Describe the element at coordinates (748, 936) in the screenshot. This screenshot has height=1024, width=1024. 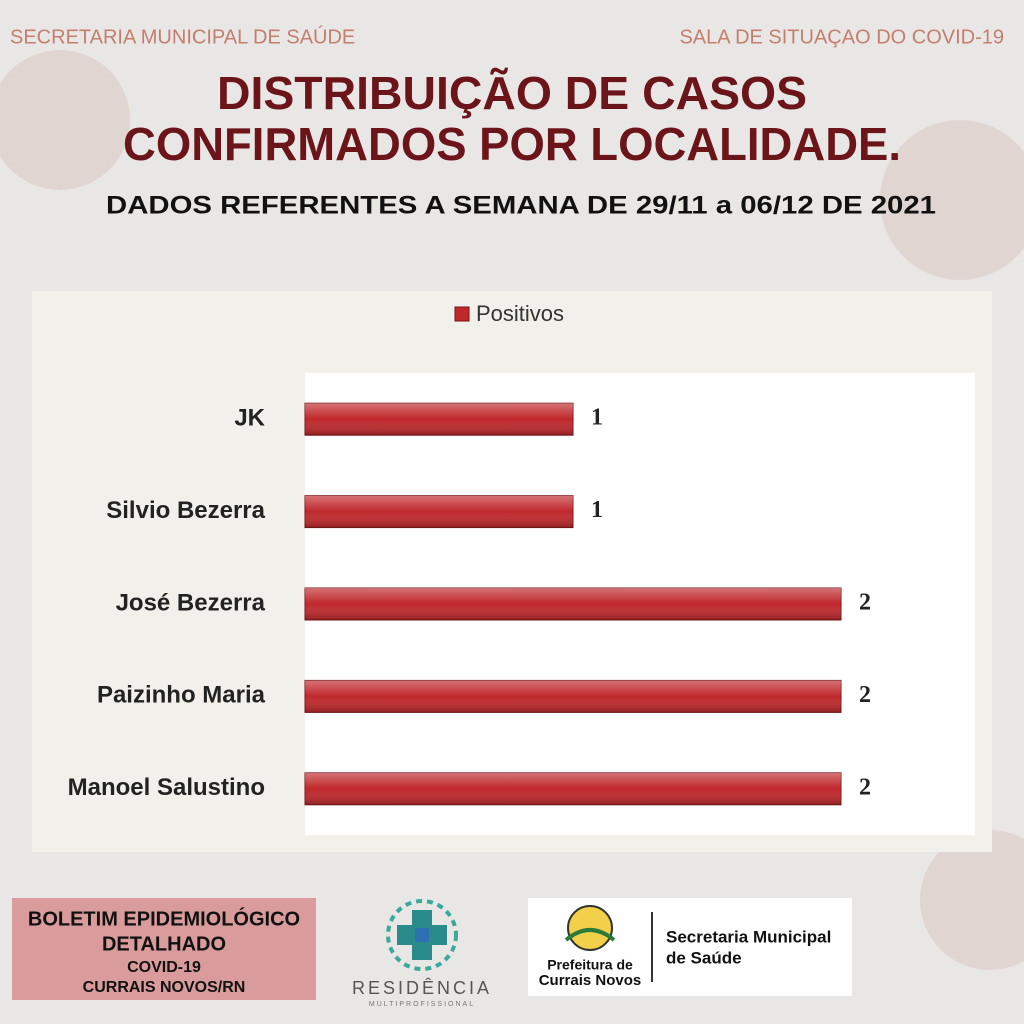
I see `secretaria-text: Secretaria Municipal` at that location.